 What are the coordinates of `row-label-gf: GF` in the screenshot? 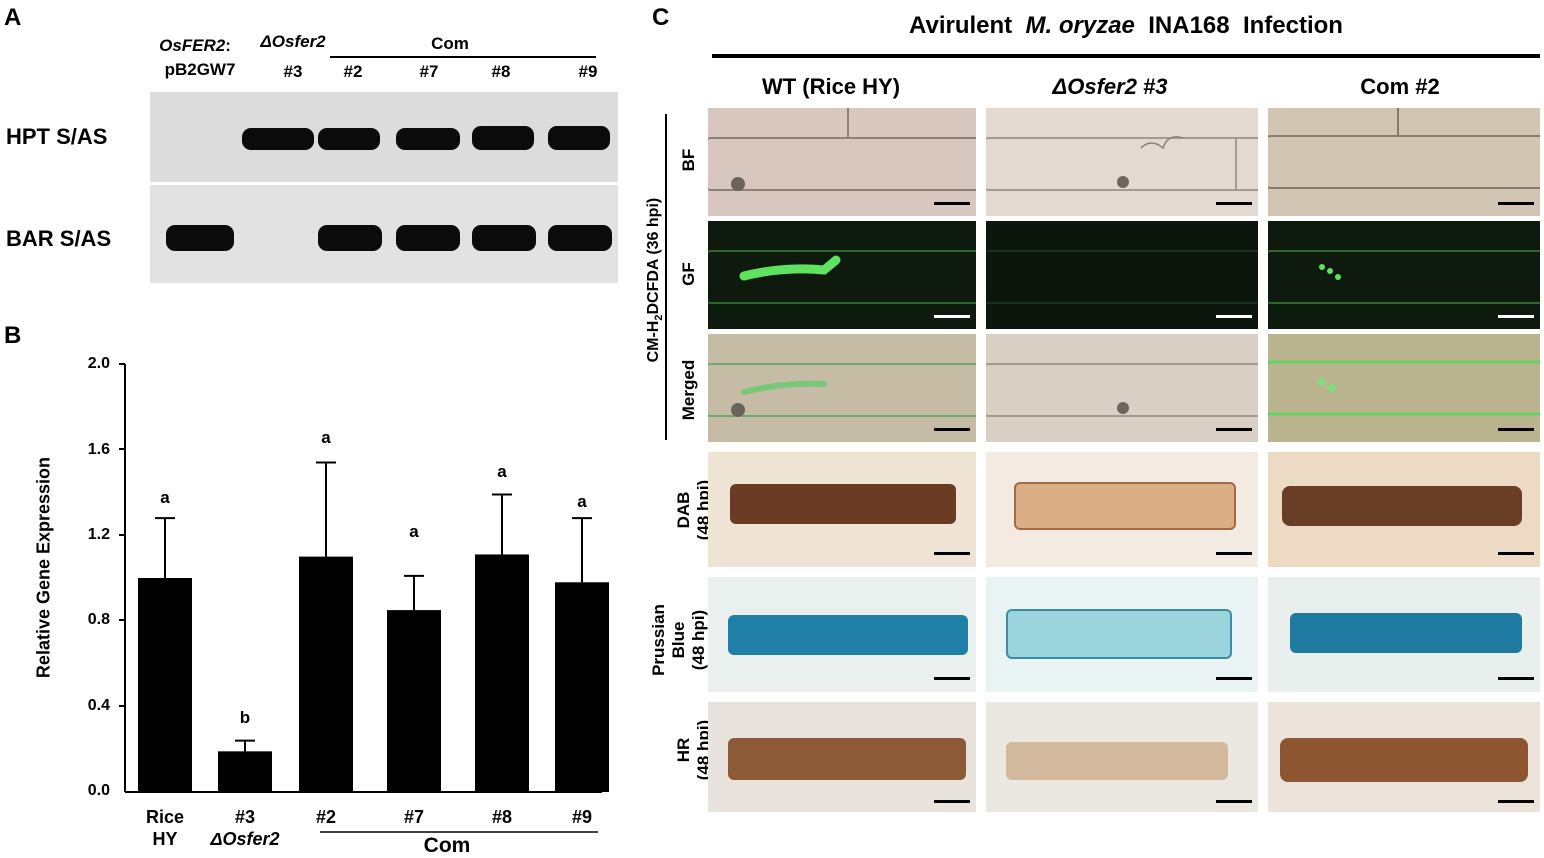 It's located at (688, 274).